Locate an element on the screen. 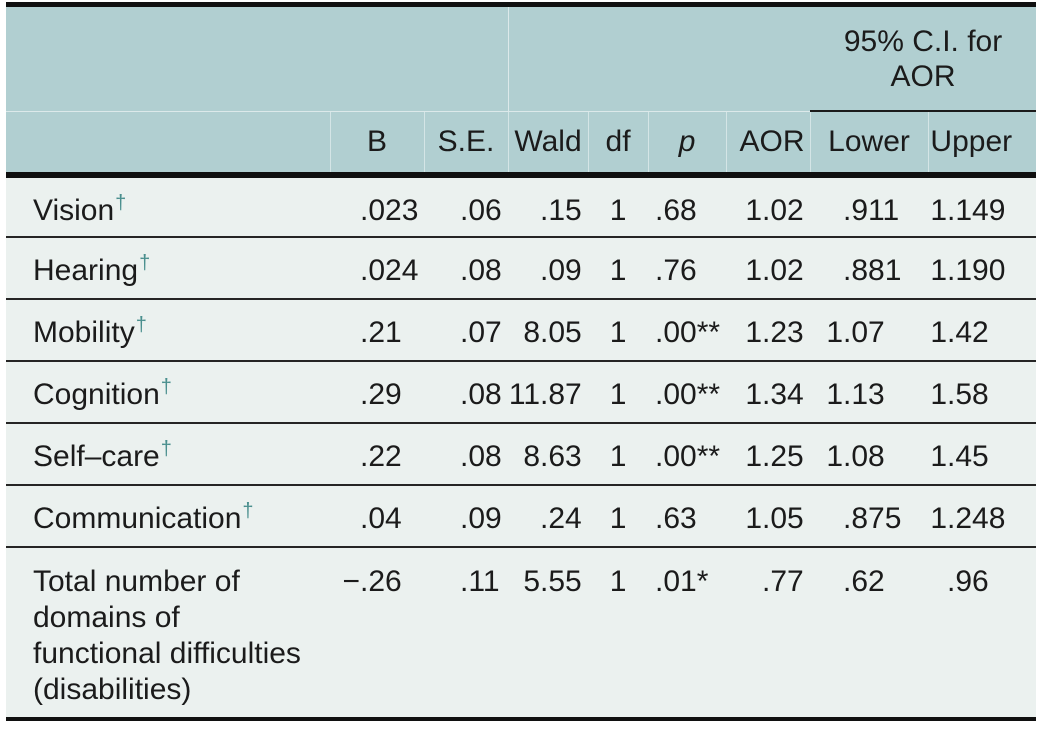 The height and width of the screenshot is (730, 1042). frac-part: .02 is located at coordinates (783, 210).